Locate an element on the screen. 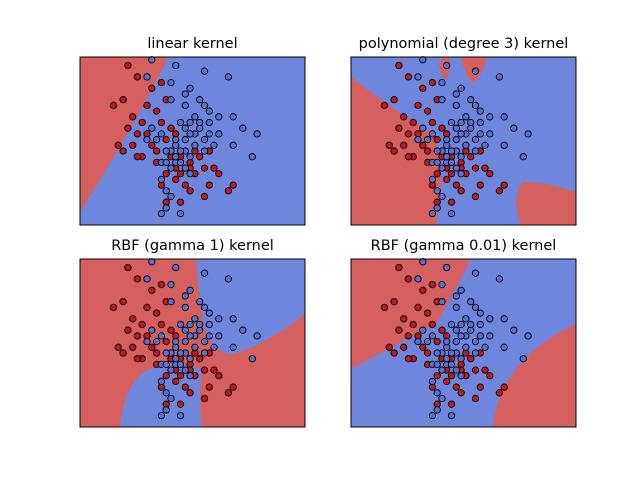 The height and width of the screenshot is (480, 640). panel-title: linear kernel is located at coordinates (192, 44).